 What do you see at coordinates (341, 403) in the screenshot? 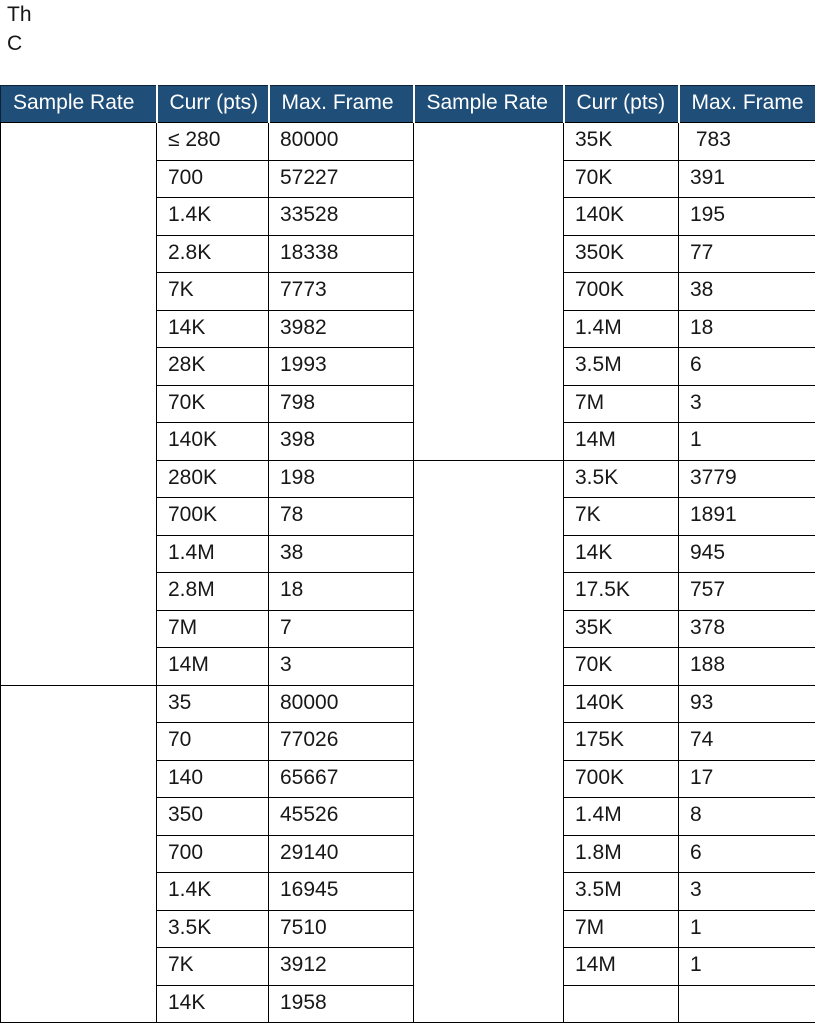
I see `max-frame-cell: 798` at bounding box center [341, 403].